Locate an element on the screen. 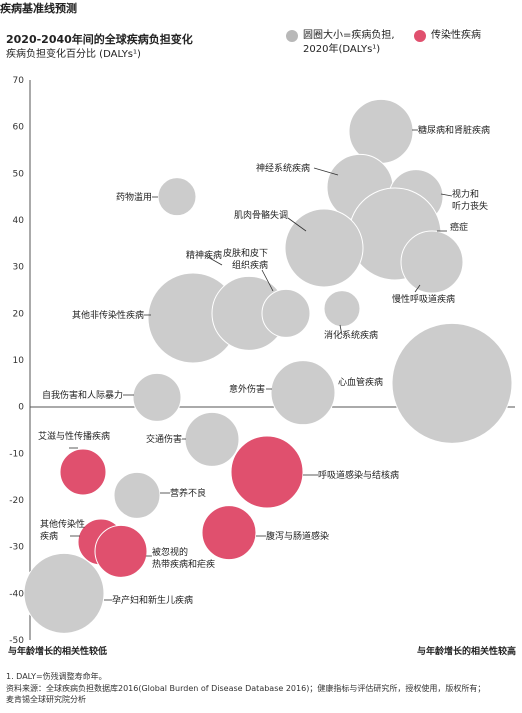 Image resolution: width=522 pixels, height=713 pixels. bubble-label: 被忽视的 is located at coordinates (170, 552).